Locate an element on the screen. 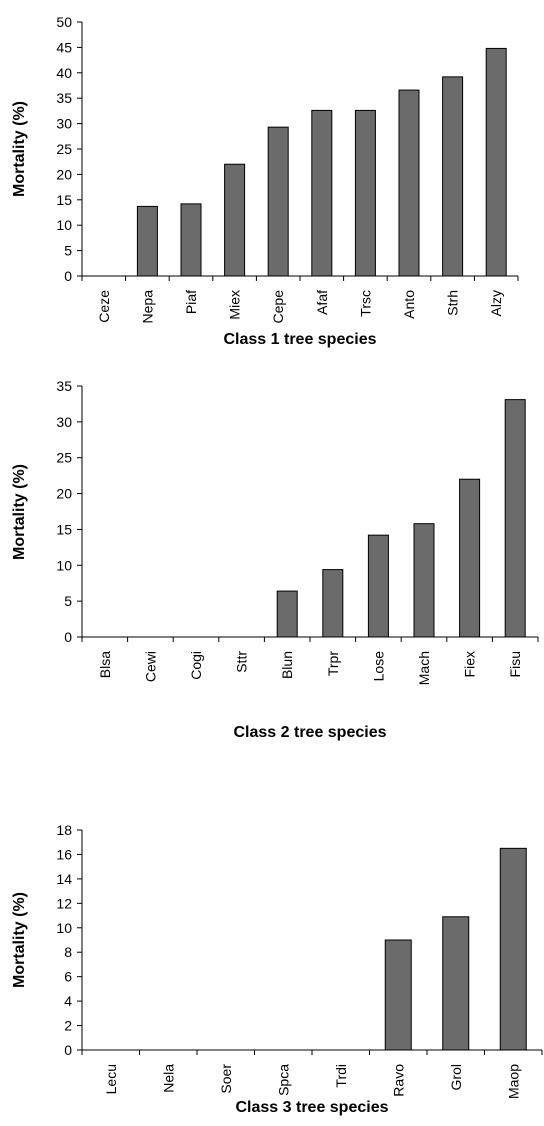  bar-anto is located at coordinates (409, 183).